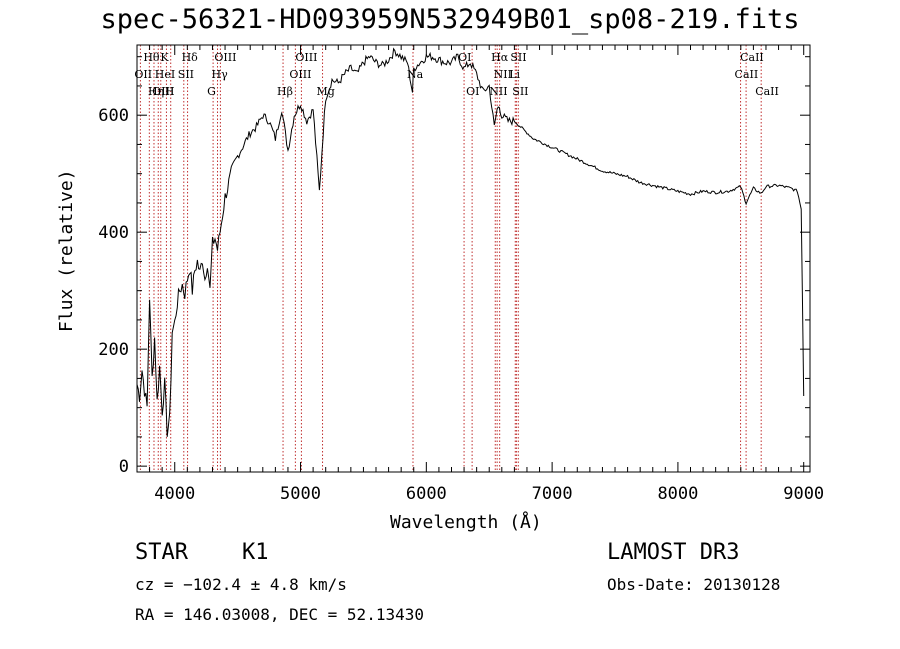 This screenshot has height=649, width=900. Describe the element at coordinates (520, 91) in the screenshot. I see `line-label-23: SII` at that location.